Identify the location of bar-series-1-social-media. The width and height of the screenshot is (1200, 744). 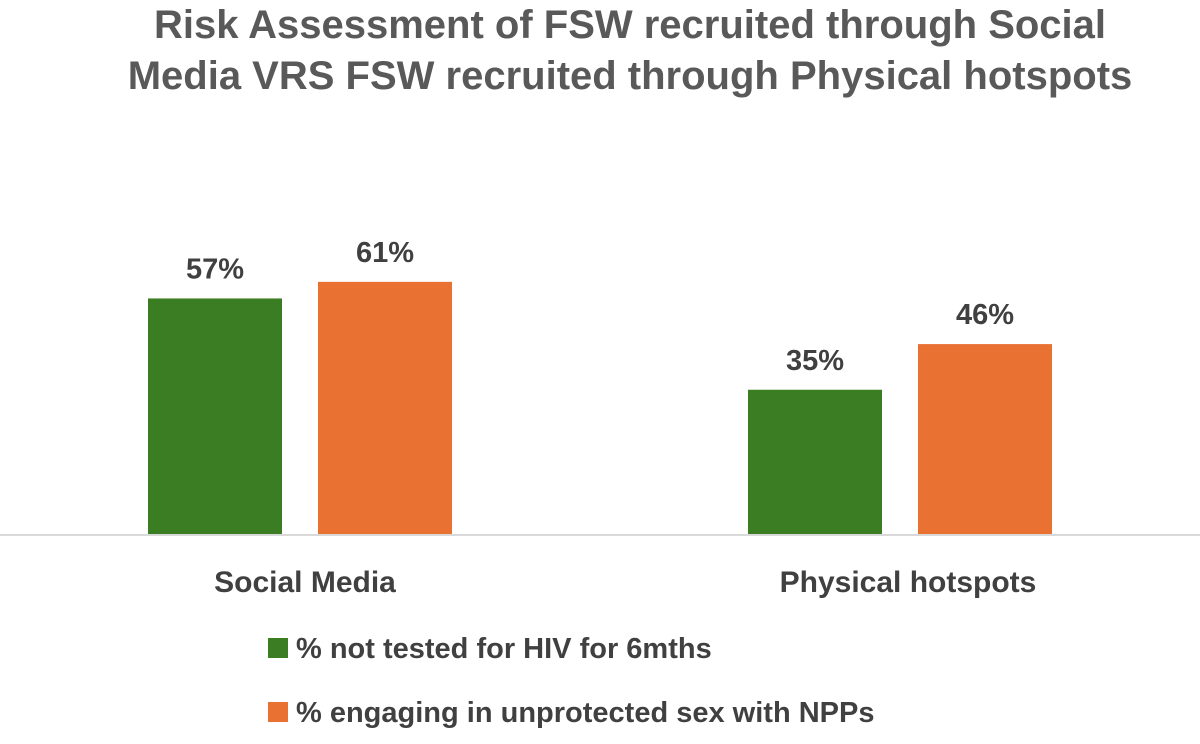
(215, 416).